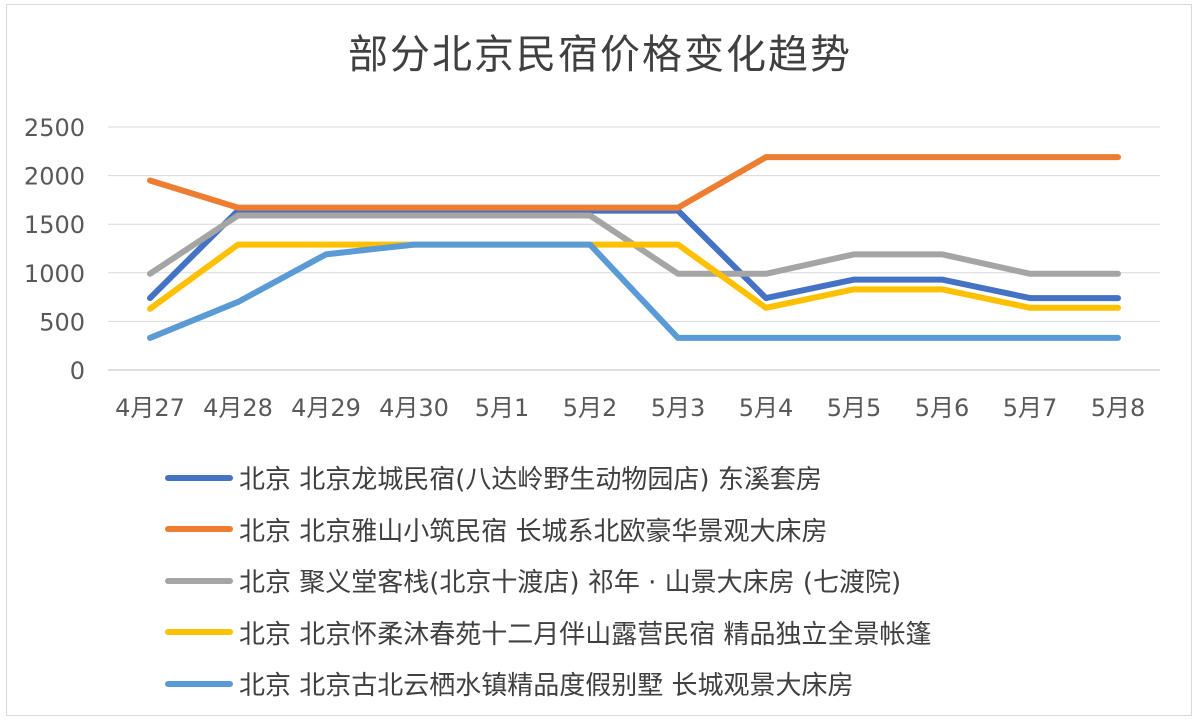 This screenshot has width=1200, height=722. Describe the element at coordinates (62, 322) in the screenshot. I see `y-tick-label: 500` at that location.